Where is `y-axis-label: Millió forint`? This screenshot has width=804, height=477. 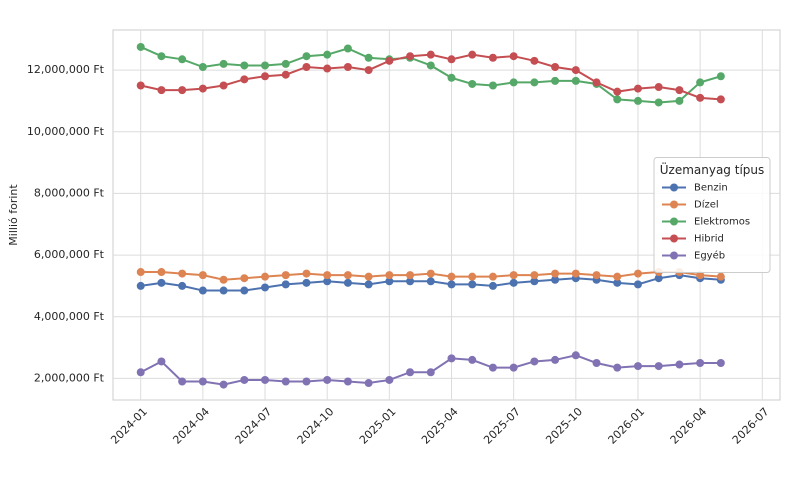
y-axis-label: Millió forint is located at coordinates (13, 215).